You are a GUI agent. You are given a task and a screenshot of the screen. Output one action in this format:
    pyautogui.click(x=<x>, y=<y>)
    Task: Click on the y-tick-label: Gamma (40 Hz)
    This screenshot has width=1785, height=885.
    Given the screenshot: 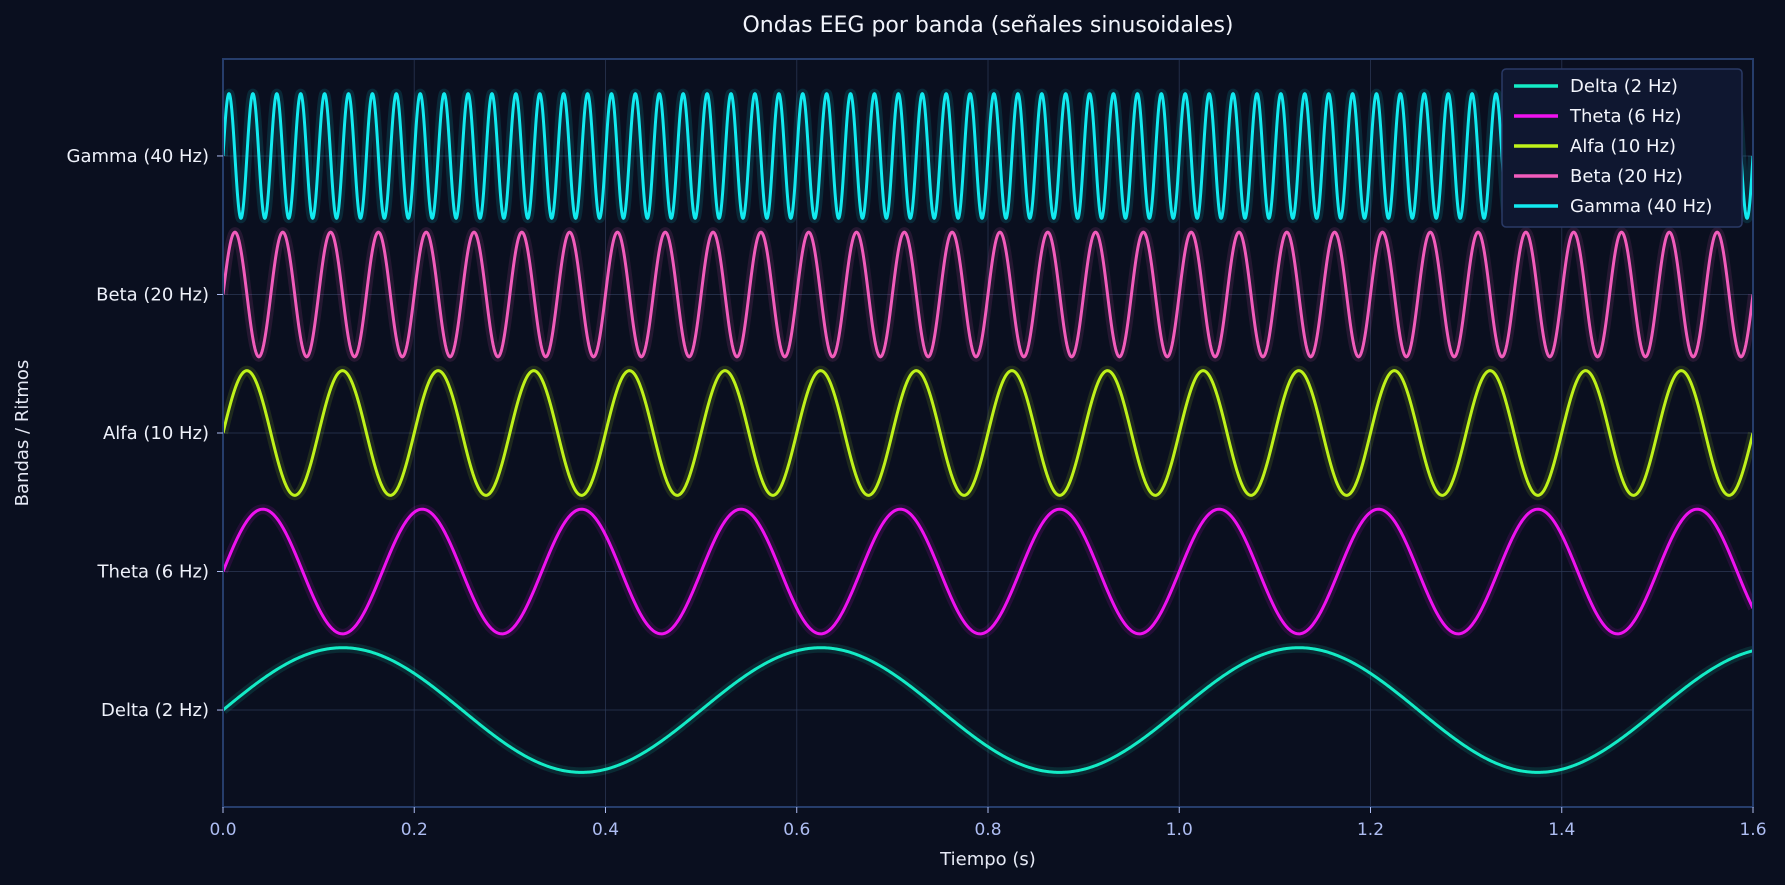 What is the action you would take?
    pyautogui.click(x=138, y=156)
    